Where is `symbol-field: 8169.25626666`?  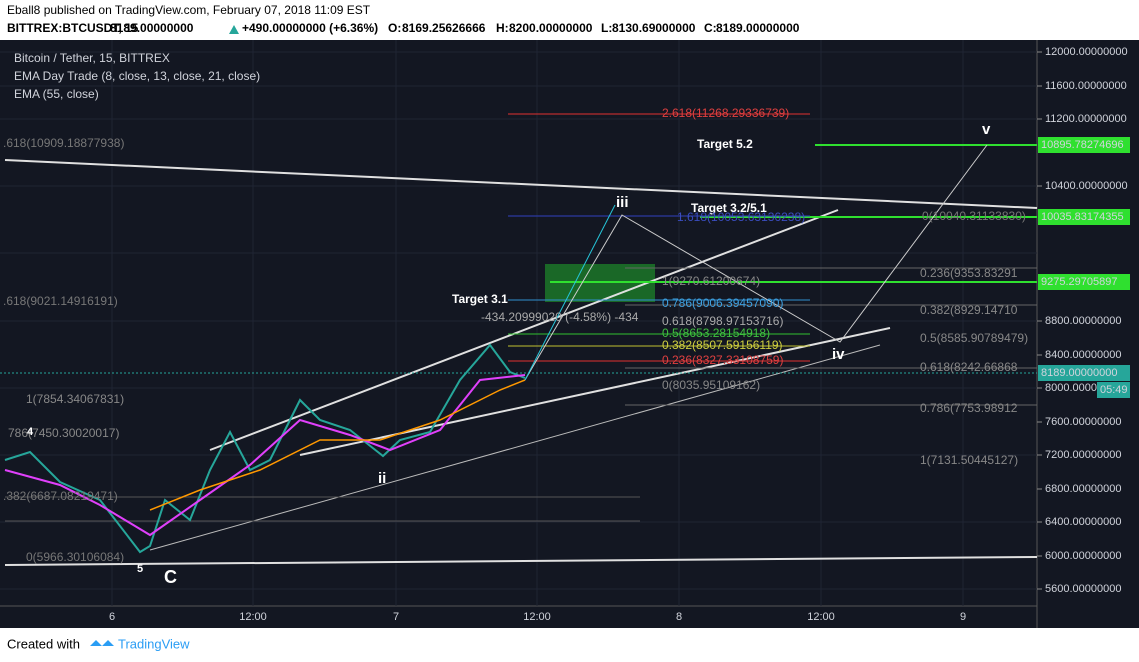 symbol-field: 8169.25626666 is located at coordinates (444, 28).